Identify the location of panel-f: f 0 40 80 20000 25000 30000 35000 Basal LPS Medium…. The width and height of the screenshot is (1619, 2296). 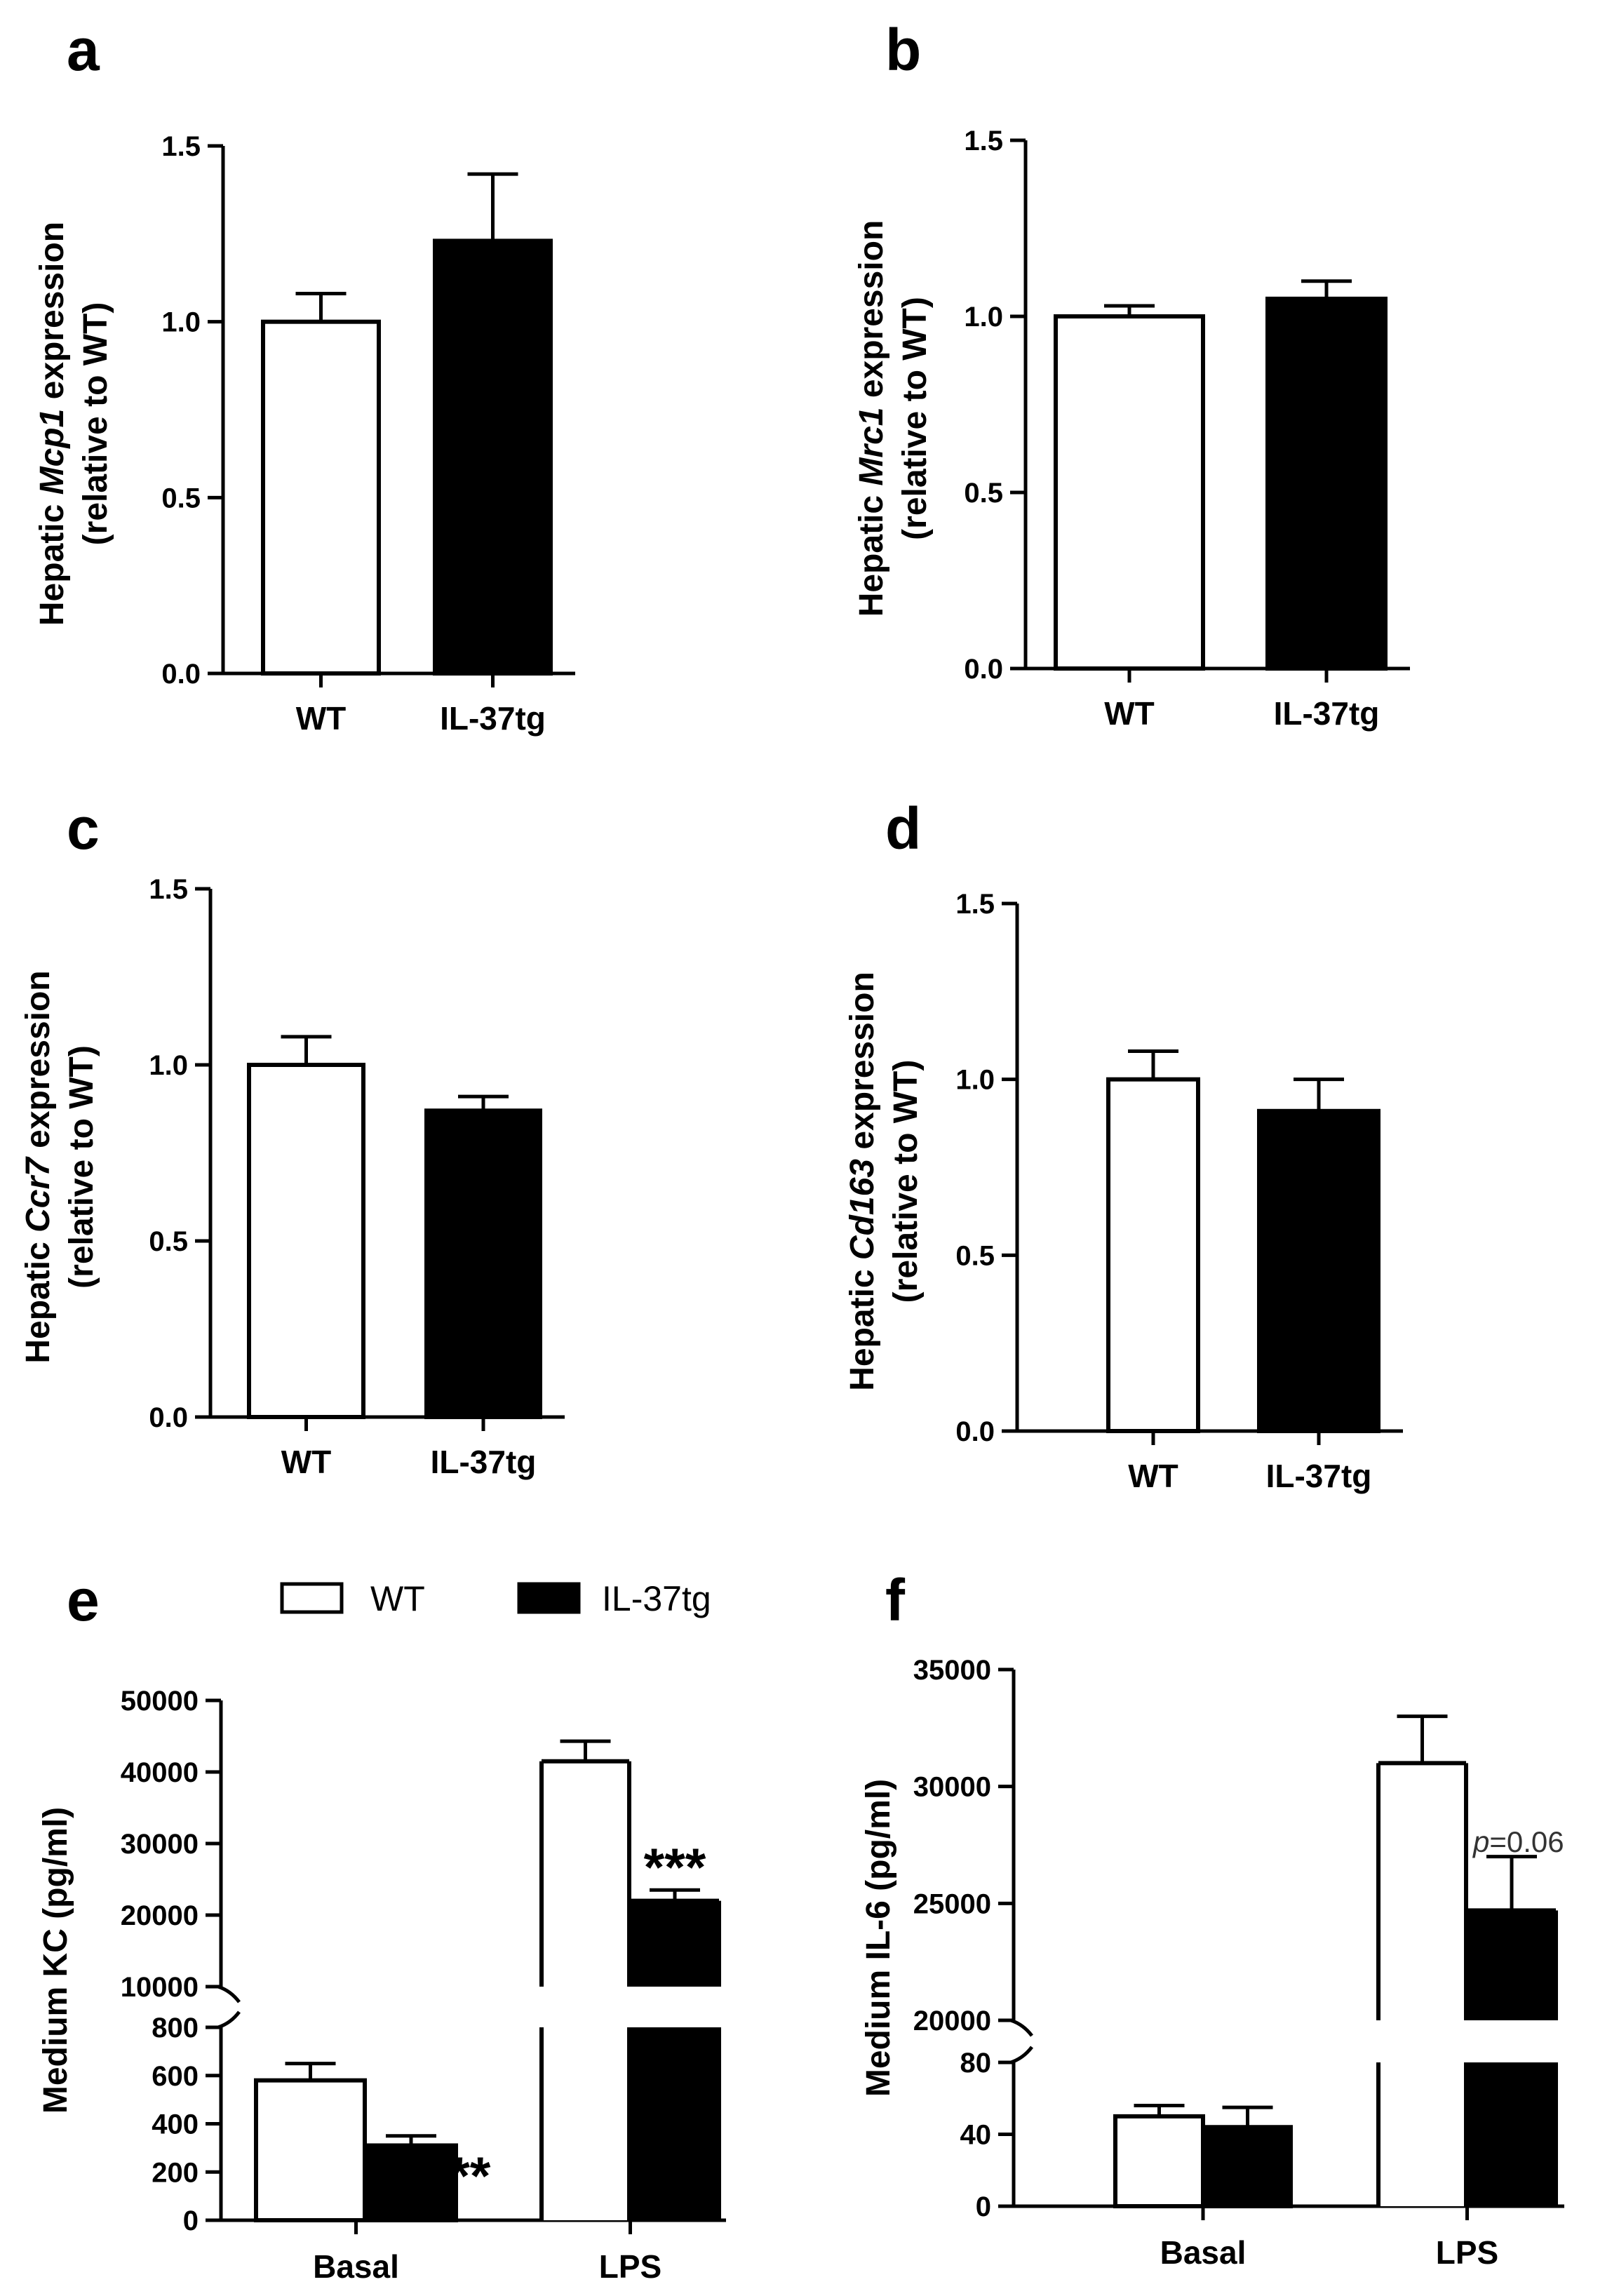
(1212, 1919).